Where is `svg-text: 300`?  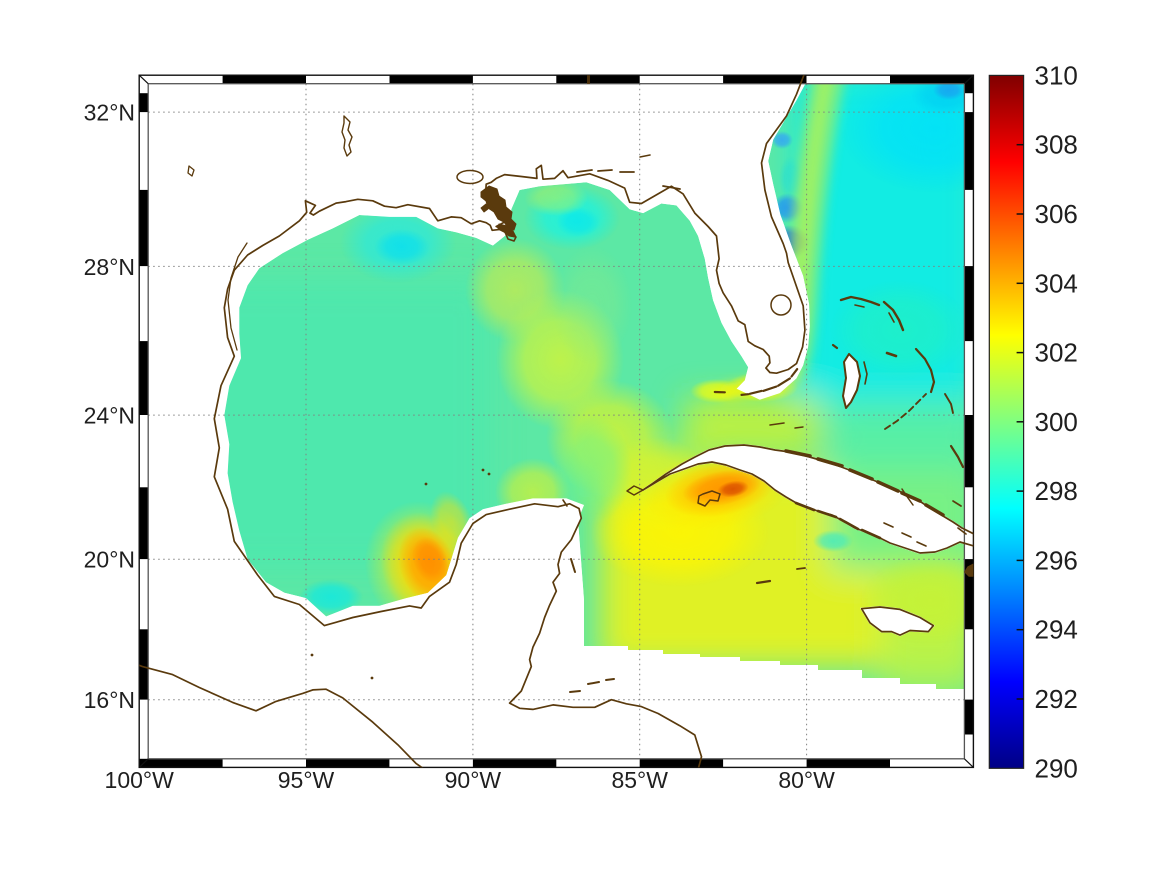 svg-text: 300 is located at coordinates (1056, 422).